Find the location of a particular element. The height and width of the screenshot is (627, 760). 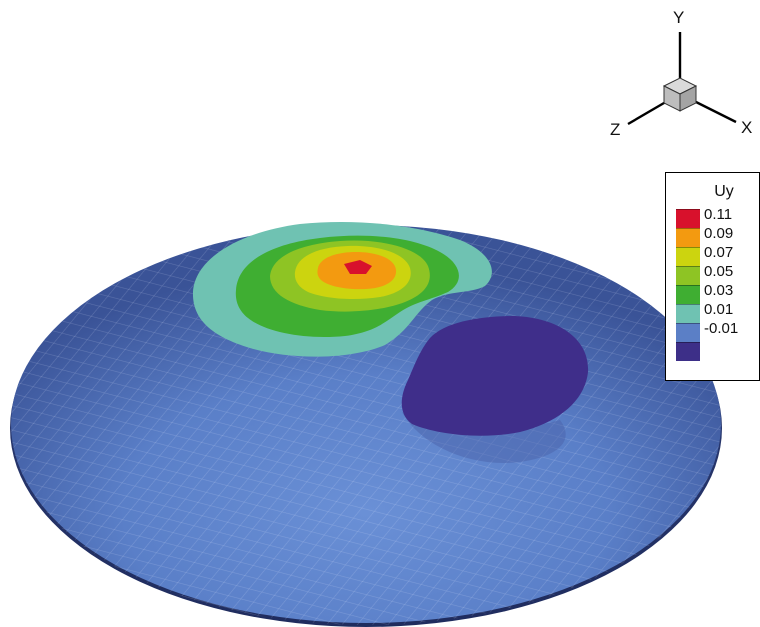

legend-swatches is located at coordinates (688, 285).